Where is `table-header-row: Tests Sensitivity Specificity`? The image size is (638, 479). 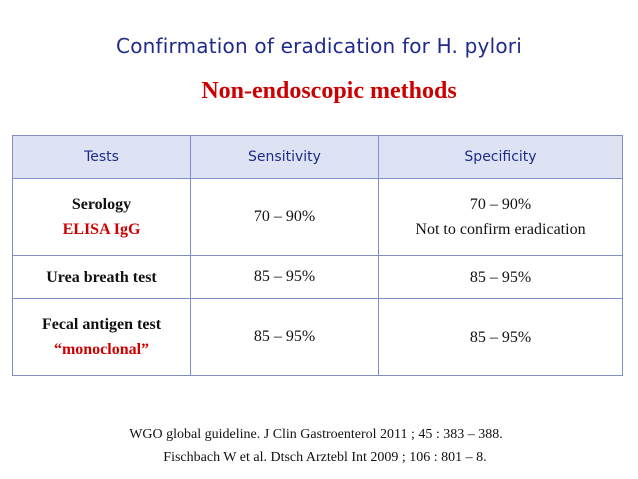 table-header-row: Tests Sensitivity Specificity is located at coordinates (317, 157).